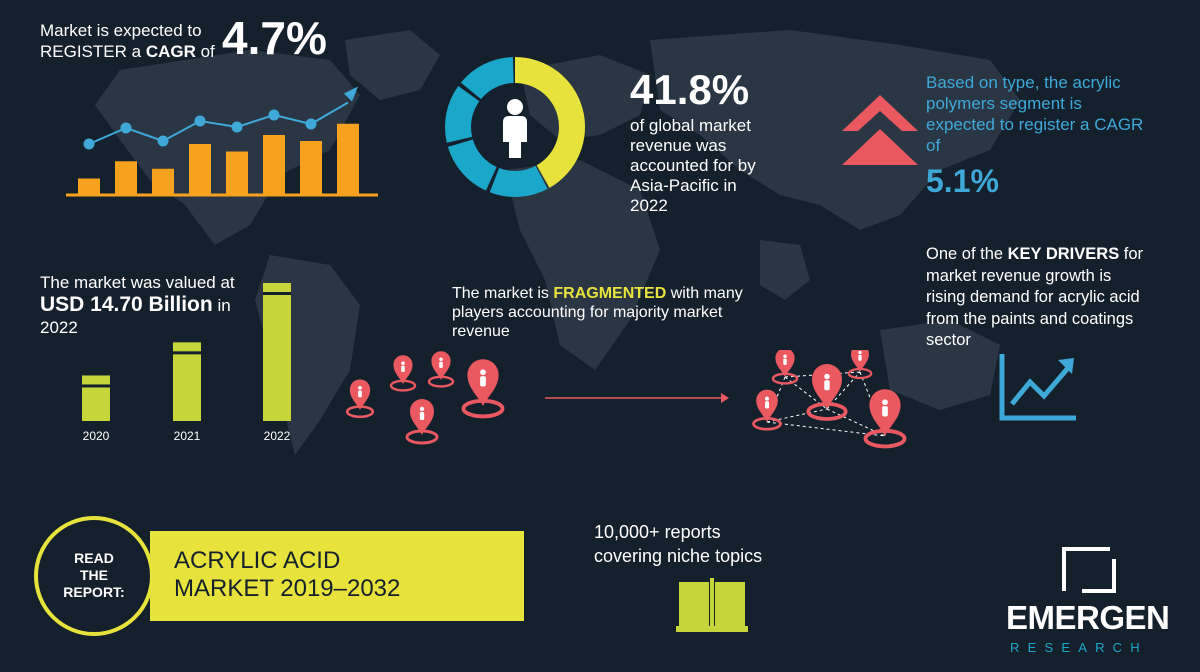  I want to click on fragmented-highlight: FRAGMENTED, so click(610, 293).